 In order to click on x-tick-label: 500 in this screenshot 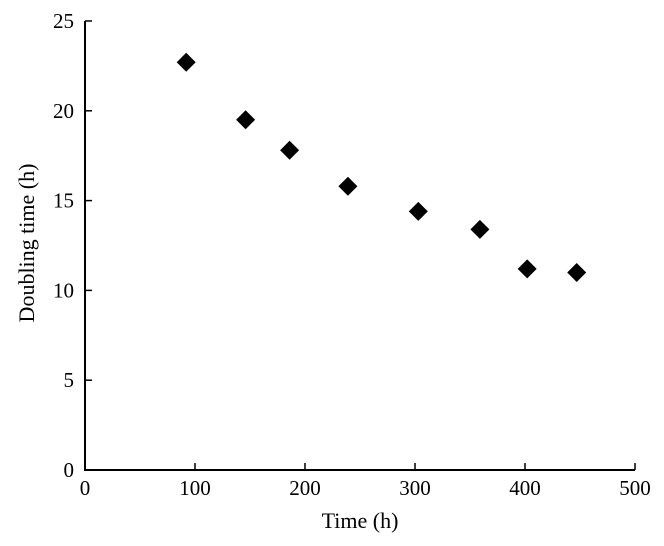, I will do `click(635, 488)`.